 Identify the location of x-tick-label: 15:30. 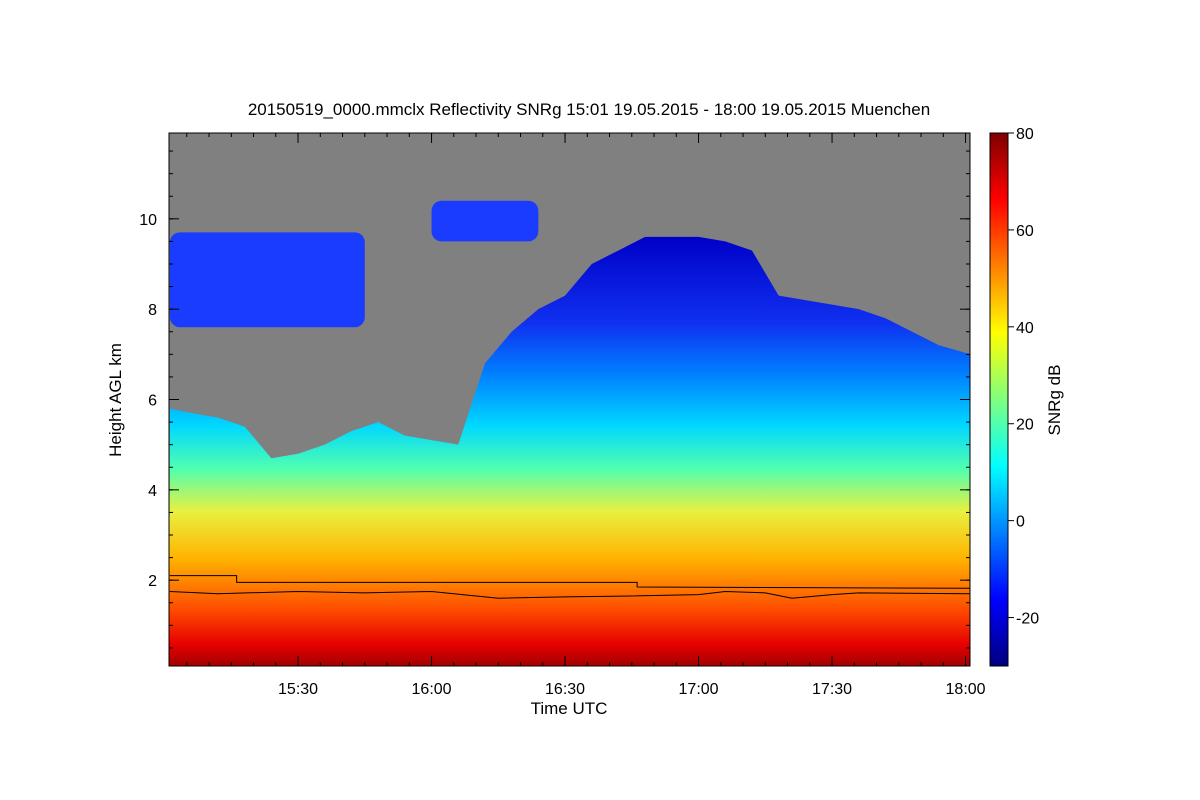
(298, 689).